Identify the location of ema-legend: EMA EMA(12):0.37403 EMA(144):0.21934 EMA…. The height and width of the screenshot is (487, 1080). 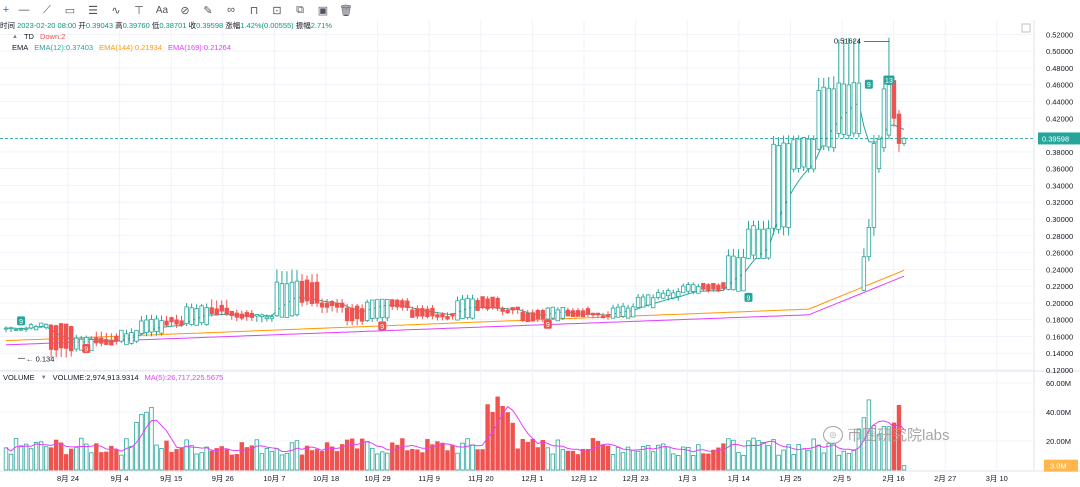
(121, 47).